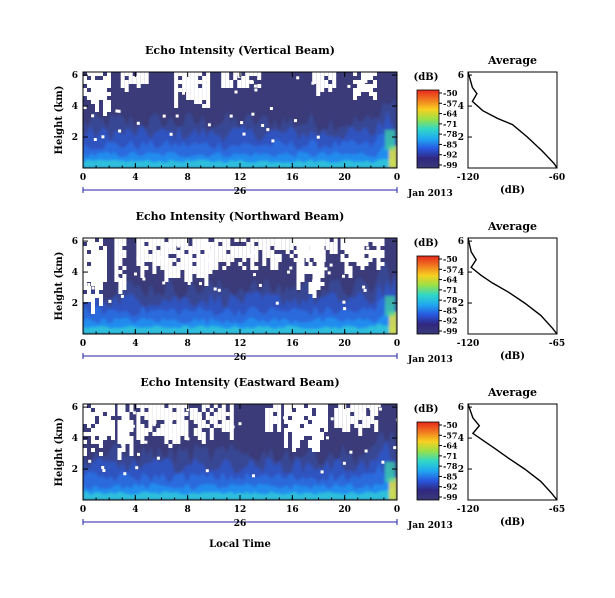 The image size is (615, 598). I want to click on colorbar-tick-label: -57, so click(450, 269).